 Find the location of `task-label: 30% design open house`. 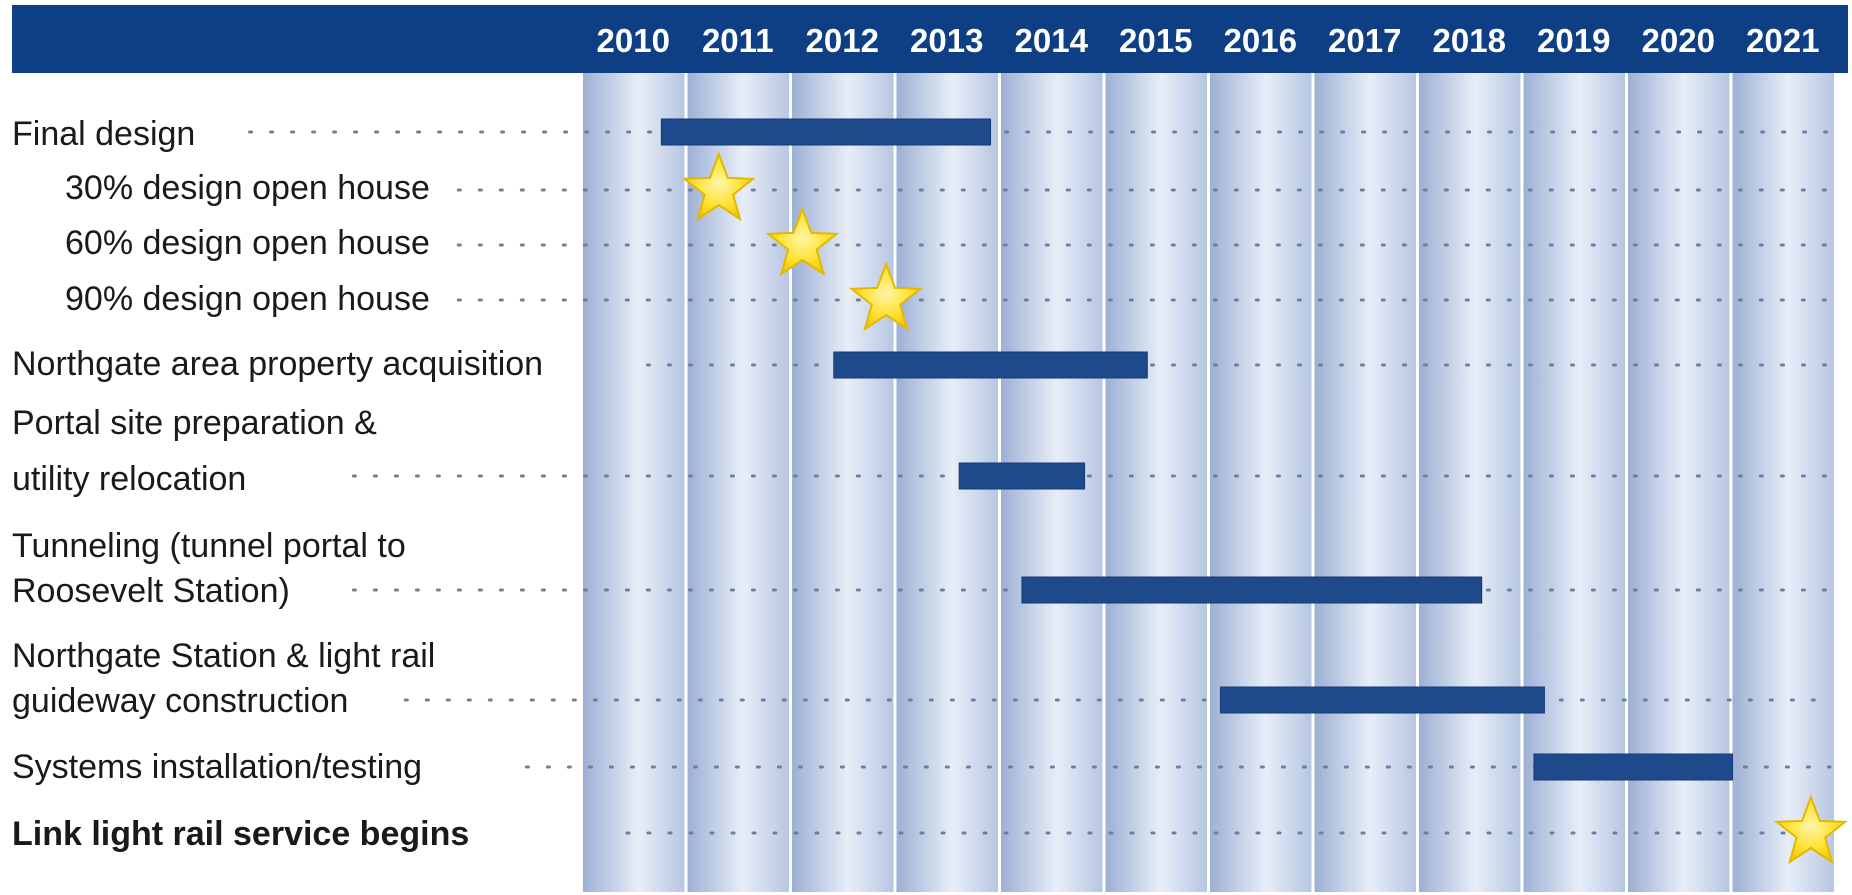

task-label: 30% design open house is located at coordinates (247, 188).